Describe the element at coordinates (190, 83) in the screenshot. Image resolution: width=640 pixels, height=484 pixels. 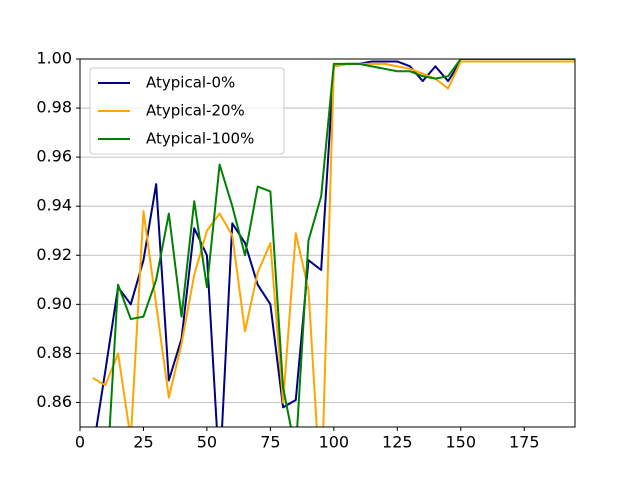
I see `legend-label: Atypical-0%` at that location.